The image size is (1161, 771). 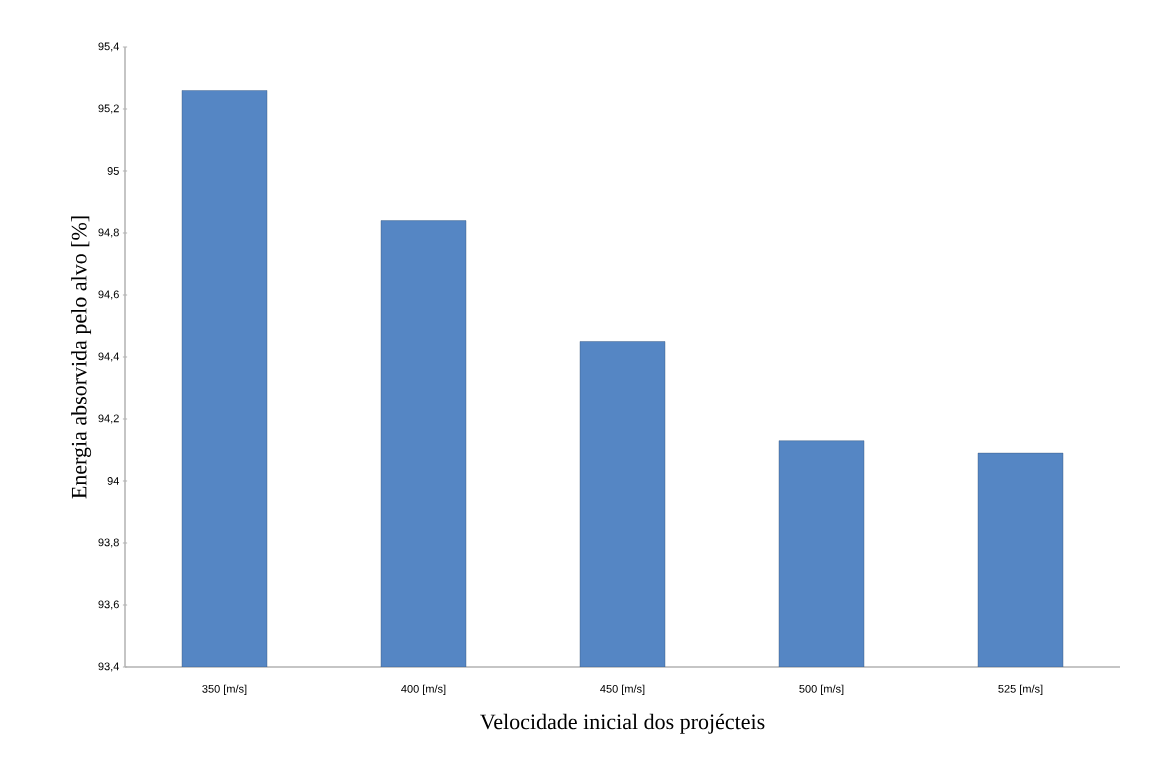 I want to click on x-axis-title: Velocidade inicial dos projécteis, so click(x=622, y=723).